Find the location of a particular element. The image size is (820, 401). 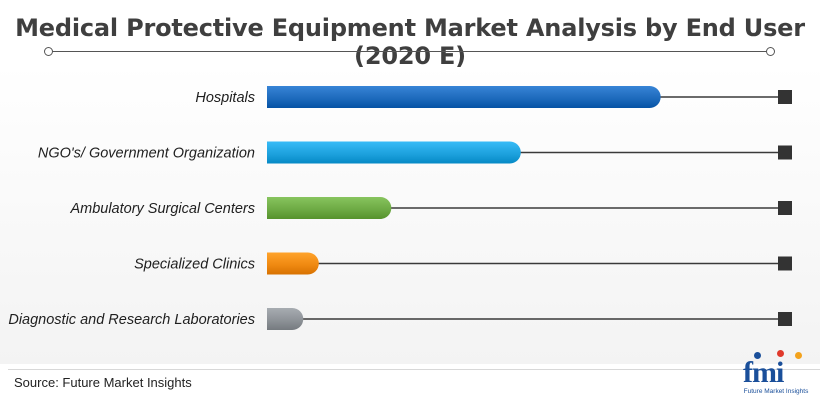

fmi-logo: fmi Future Market Insights is located at coordinates (776, 374).